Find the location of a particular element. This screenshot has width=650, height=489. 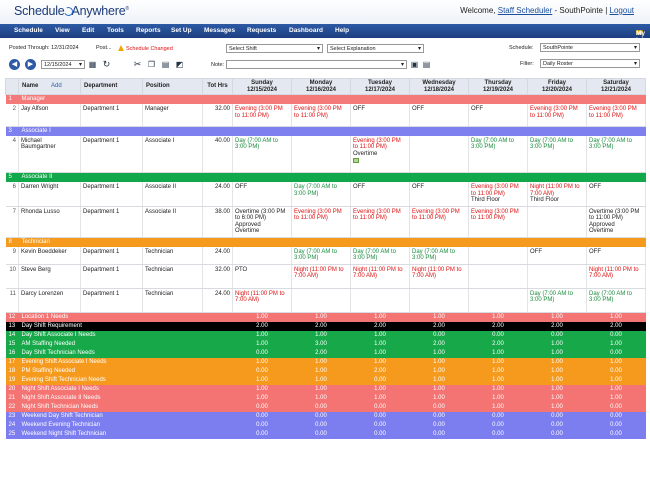

employee-name: Michael Baumgartner is located at coordinates (49, 154).